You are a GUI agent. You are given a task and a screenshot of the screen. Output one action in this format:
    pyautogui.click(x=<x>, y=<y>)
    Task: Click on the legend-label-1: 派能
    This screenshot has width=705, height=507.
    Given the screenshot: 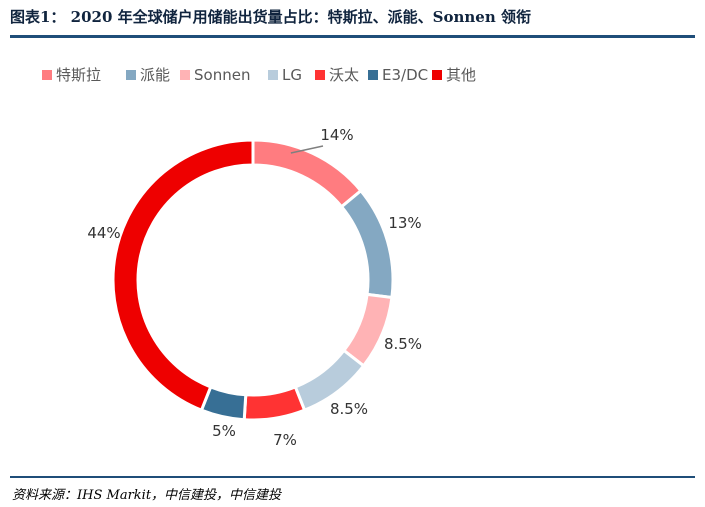 What is the action you would take?
    pyautogui.click(x=155, y=75)
    